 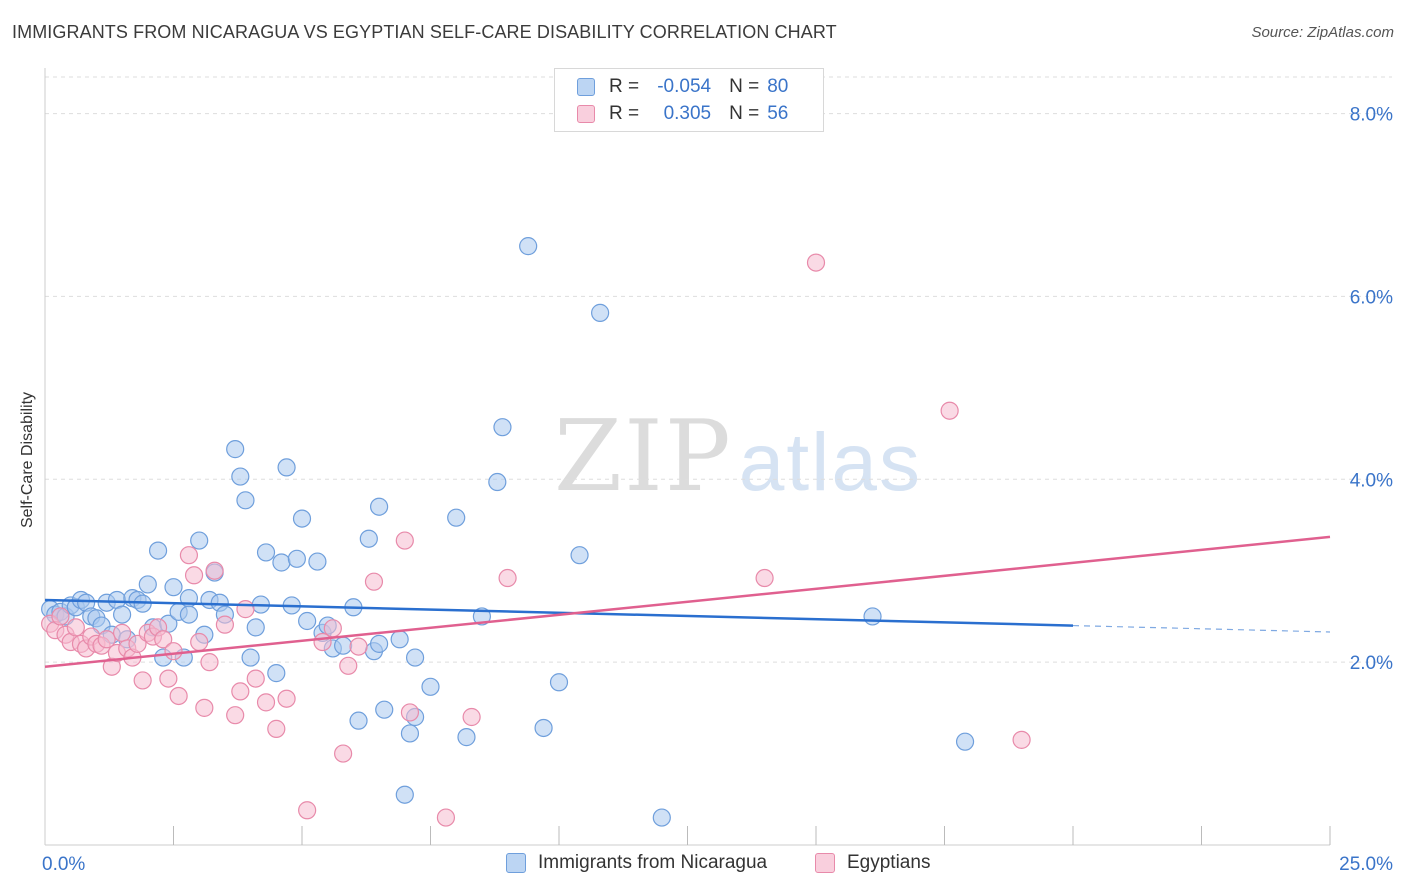 I want to click on y-tick-label: 6.0%, so click(x=1371, y=297).